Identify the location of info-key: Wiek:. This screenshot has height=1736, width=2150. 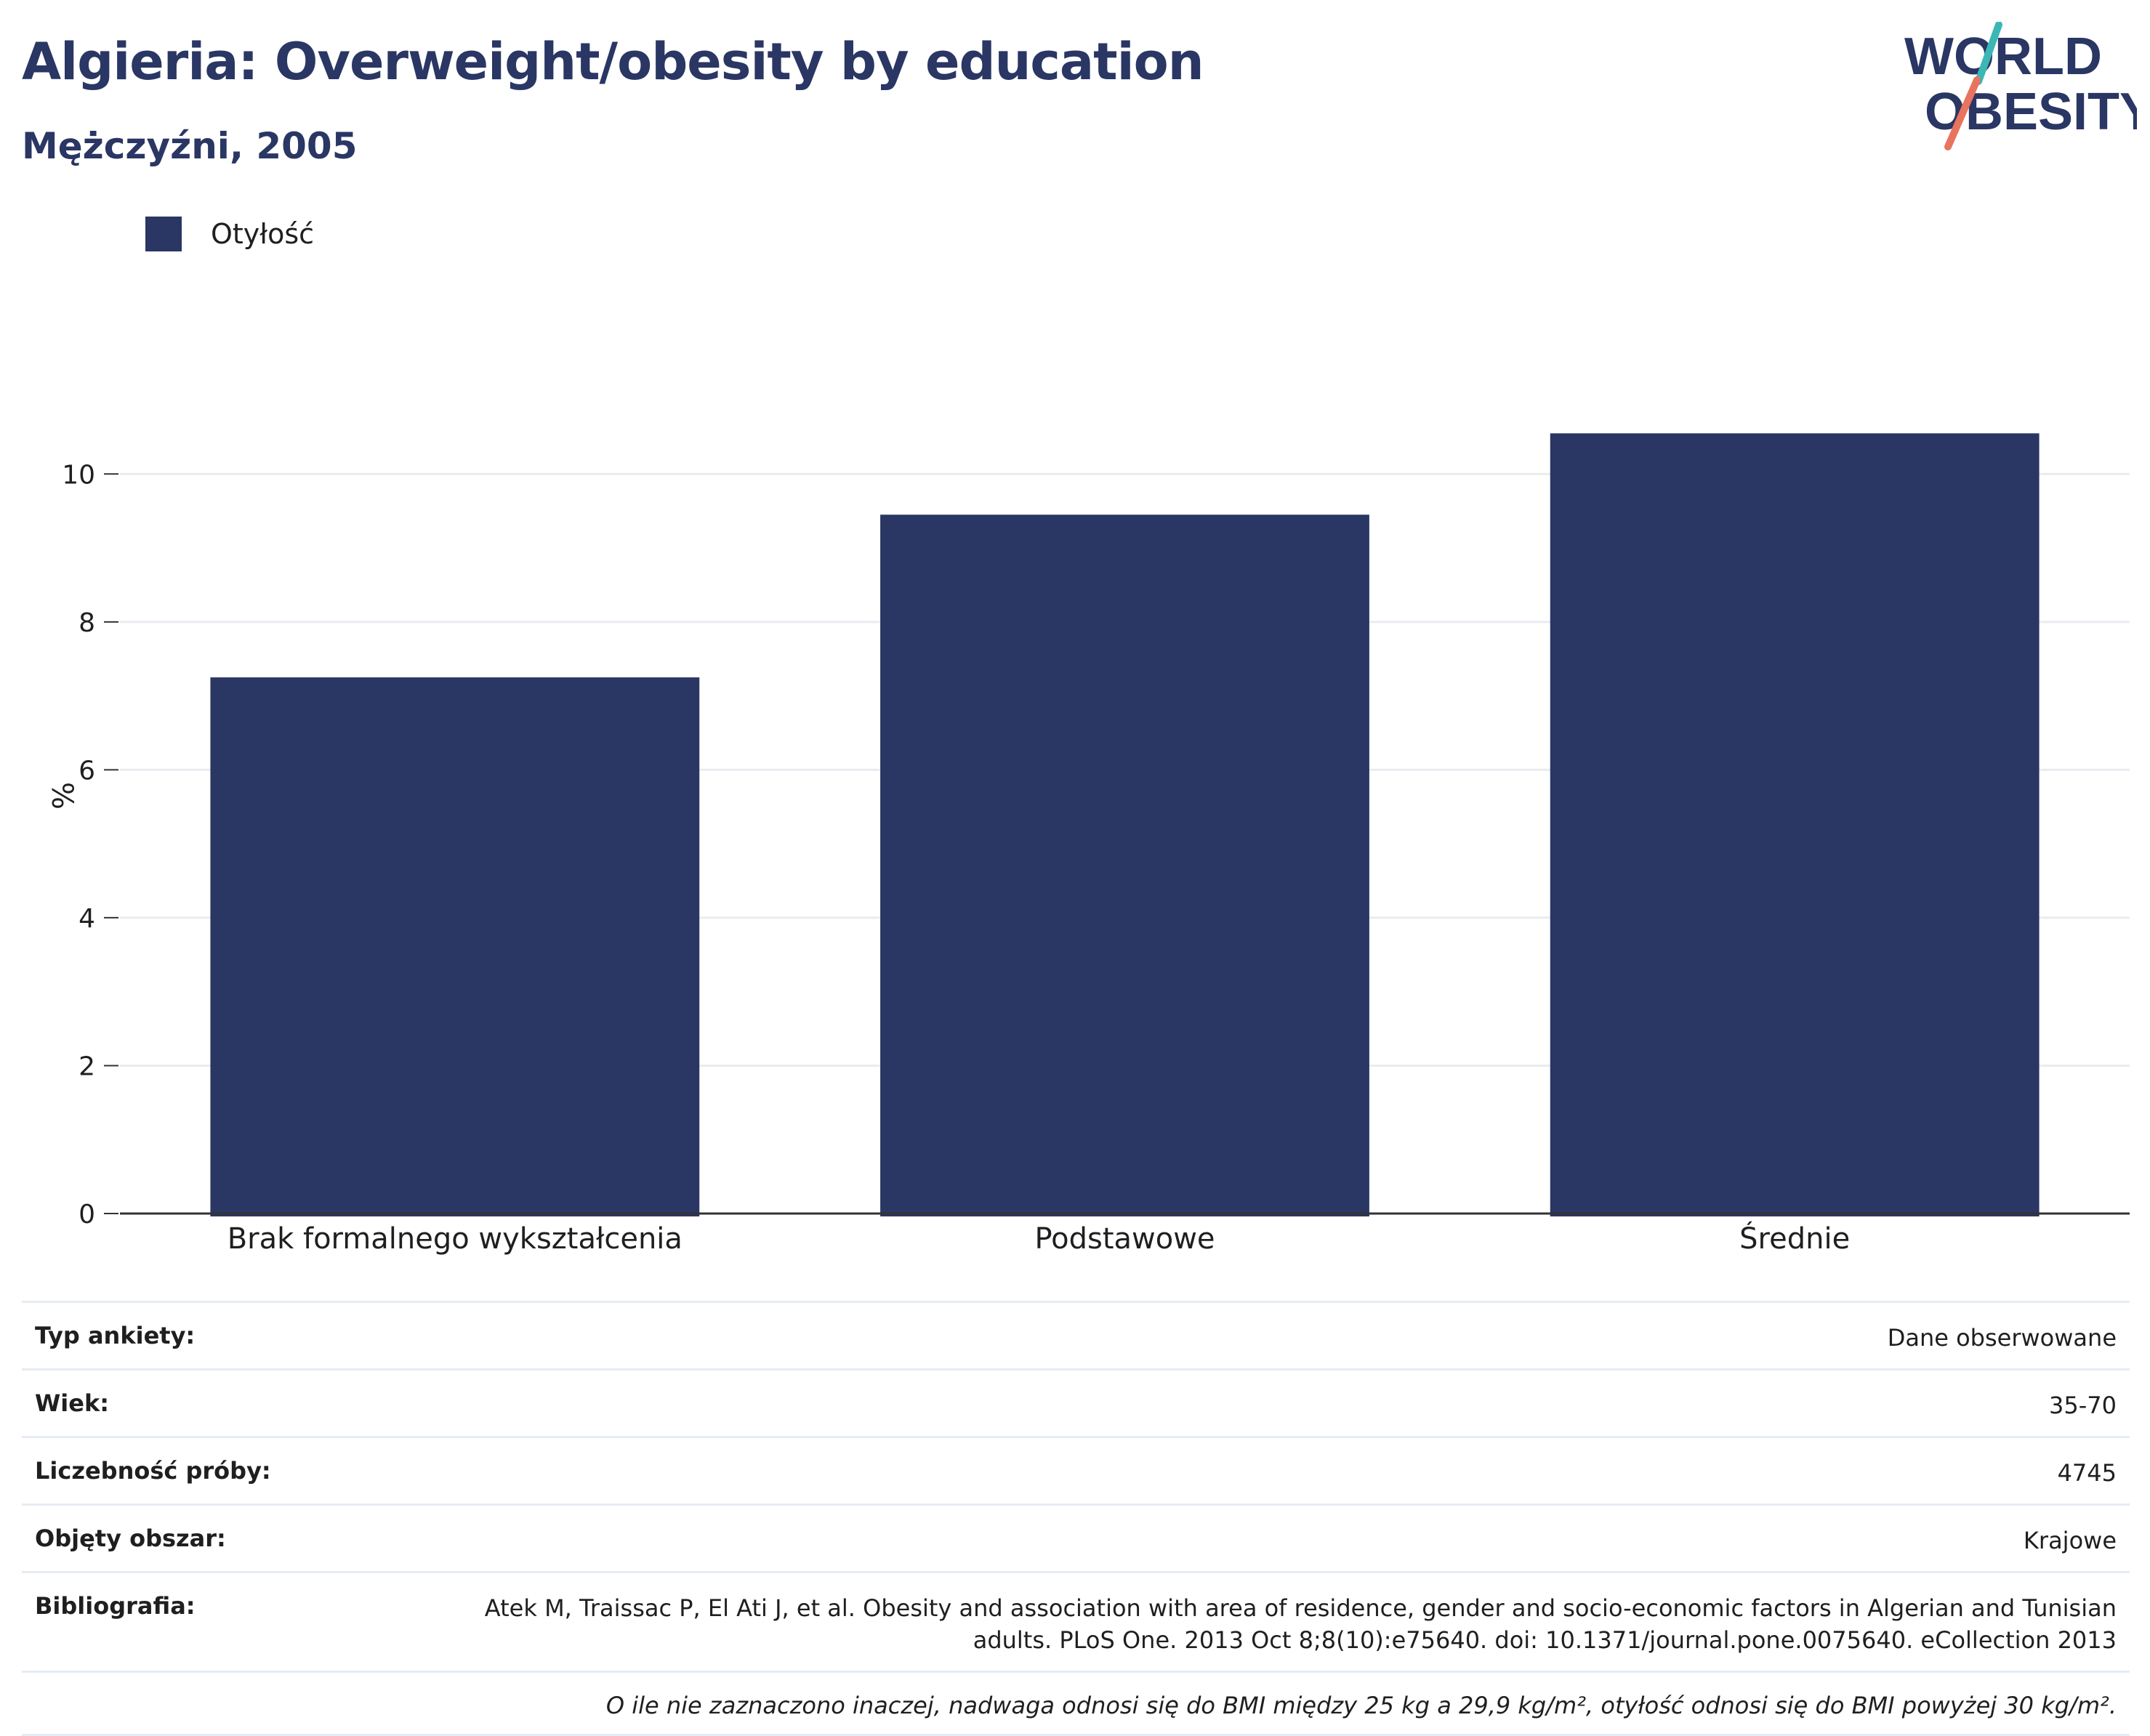
(72, 1403).